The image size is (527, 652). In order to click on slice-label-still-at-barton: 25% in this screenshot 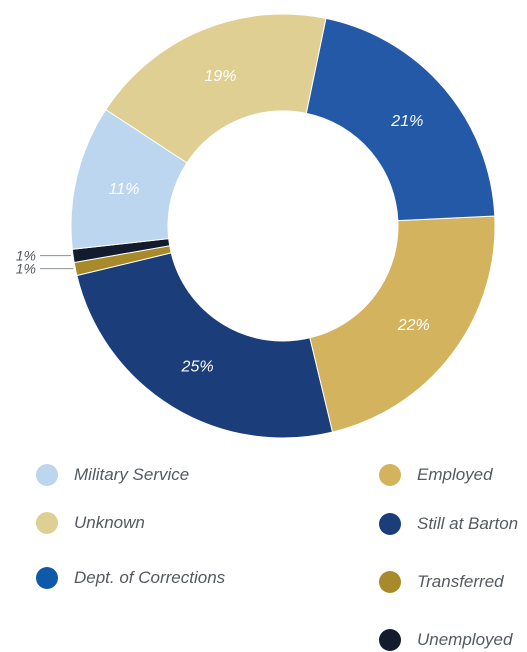, I will do `click(197, 366)`.